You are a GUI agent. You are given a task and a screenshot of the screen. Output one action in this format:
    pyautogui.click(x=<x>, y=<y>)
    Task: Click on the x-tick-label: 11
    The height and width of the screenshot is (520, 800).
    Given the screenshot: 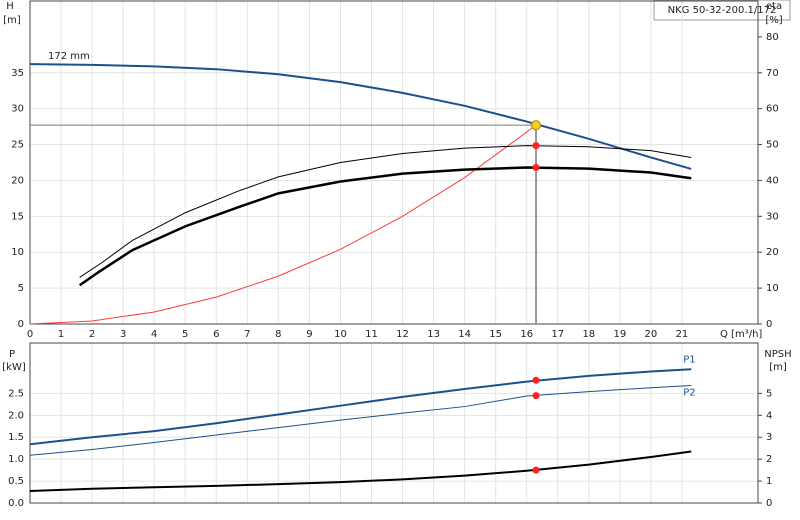 What is the action you would take?
    pyautogui.click(x=371, y=334)
    